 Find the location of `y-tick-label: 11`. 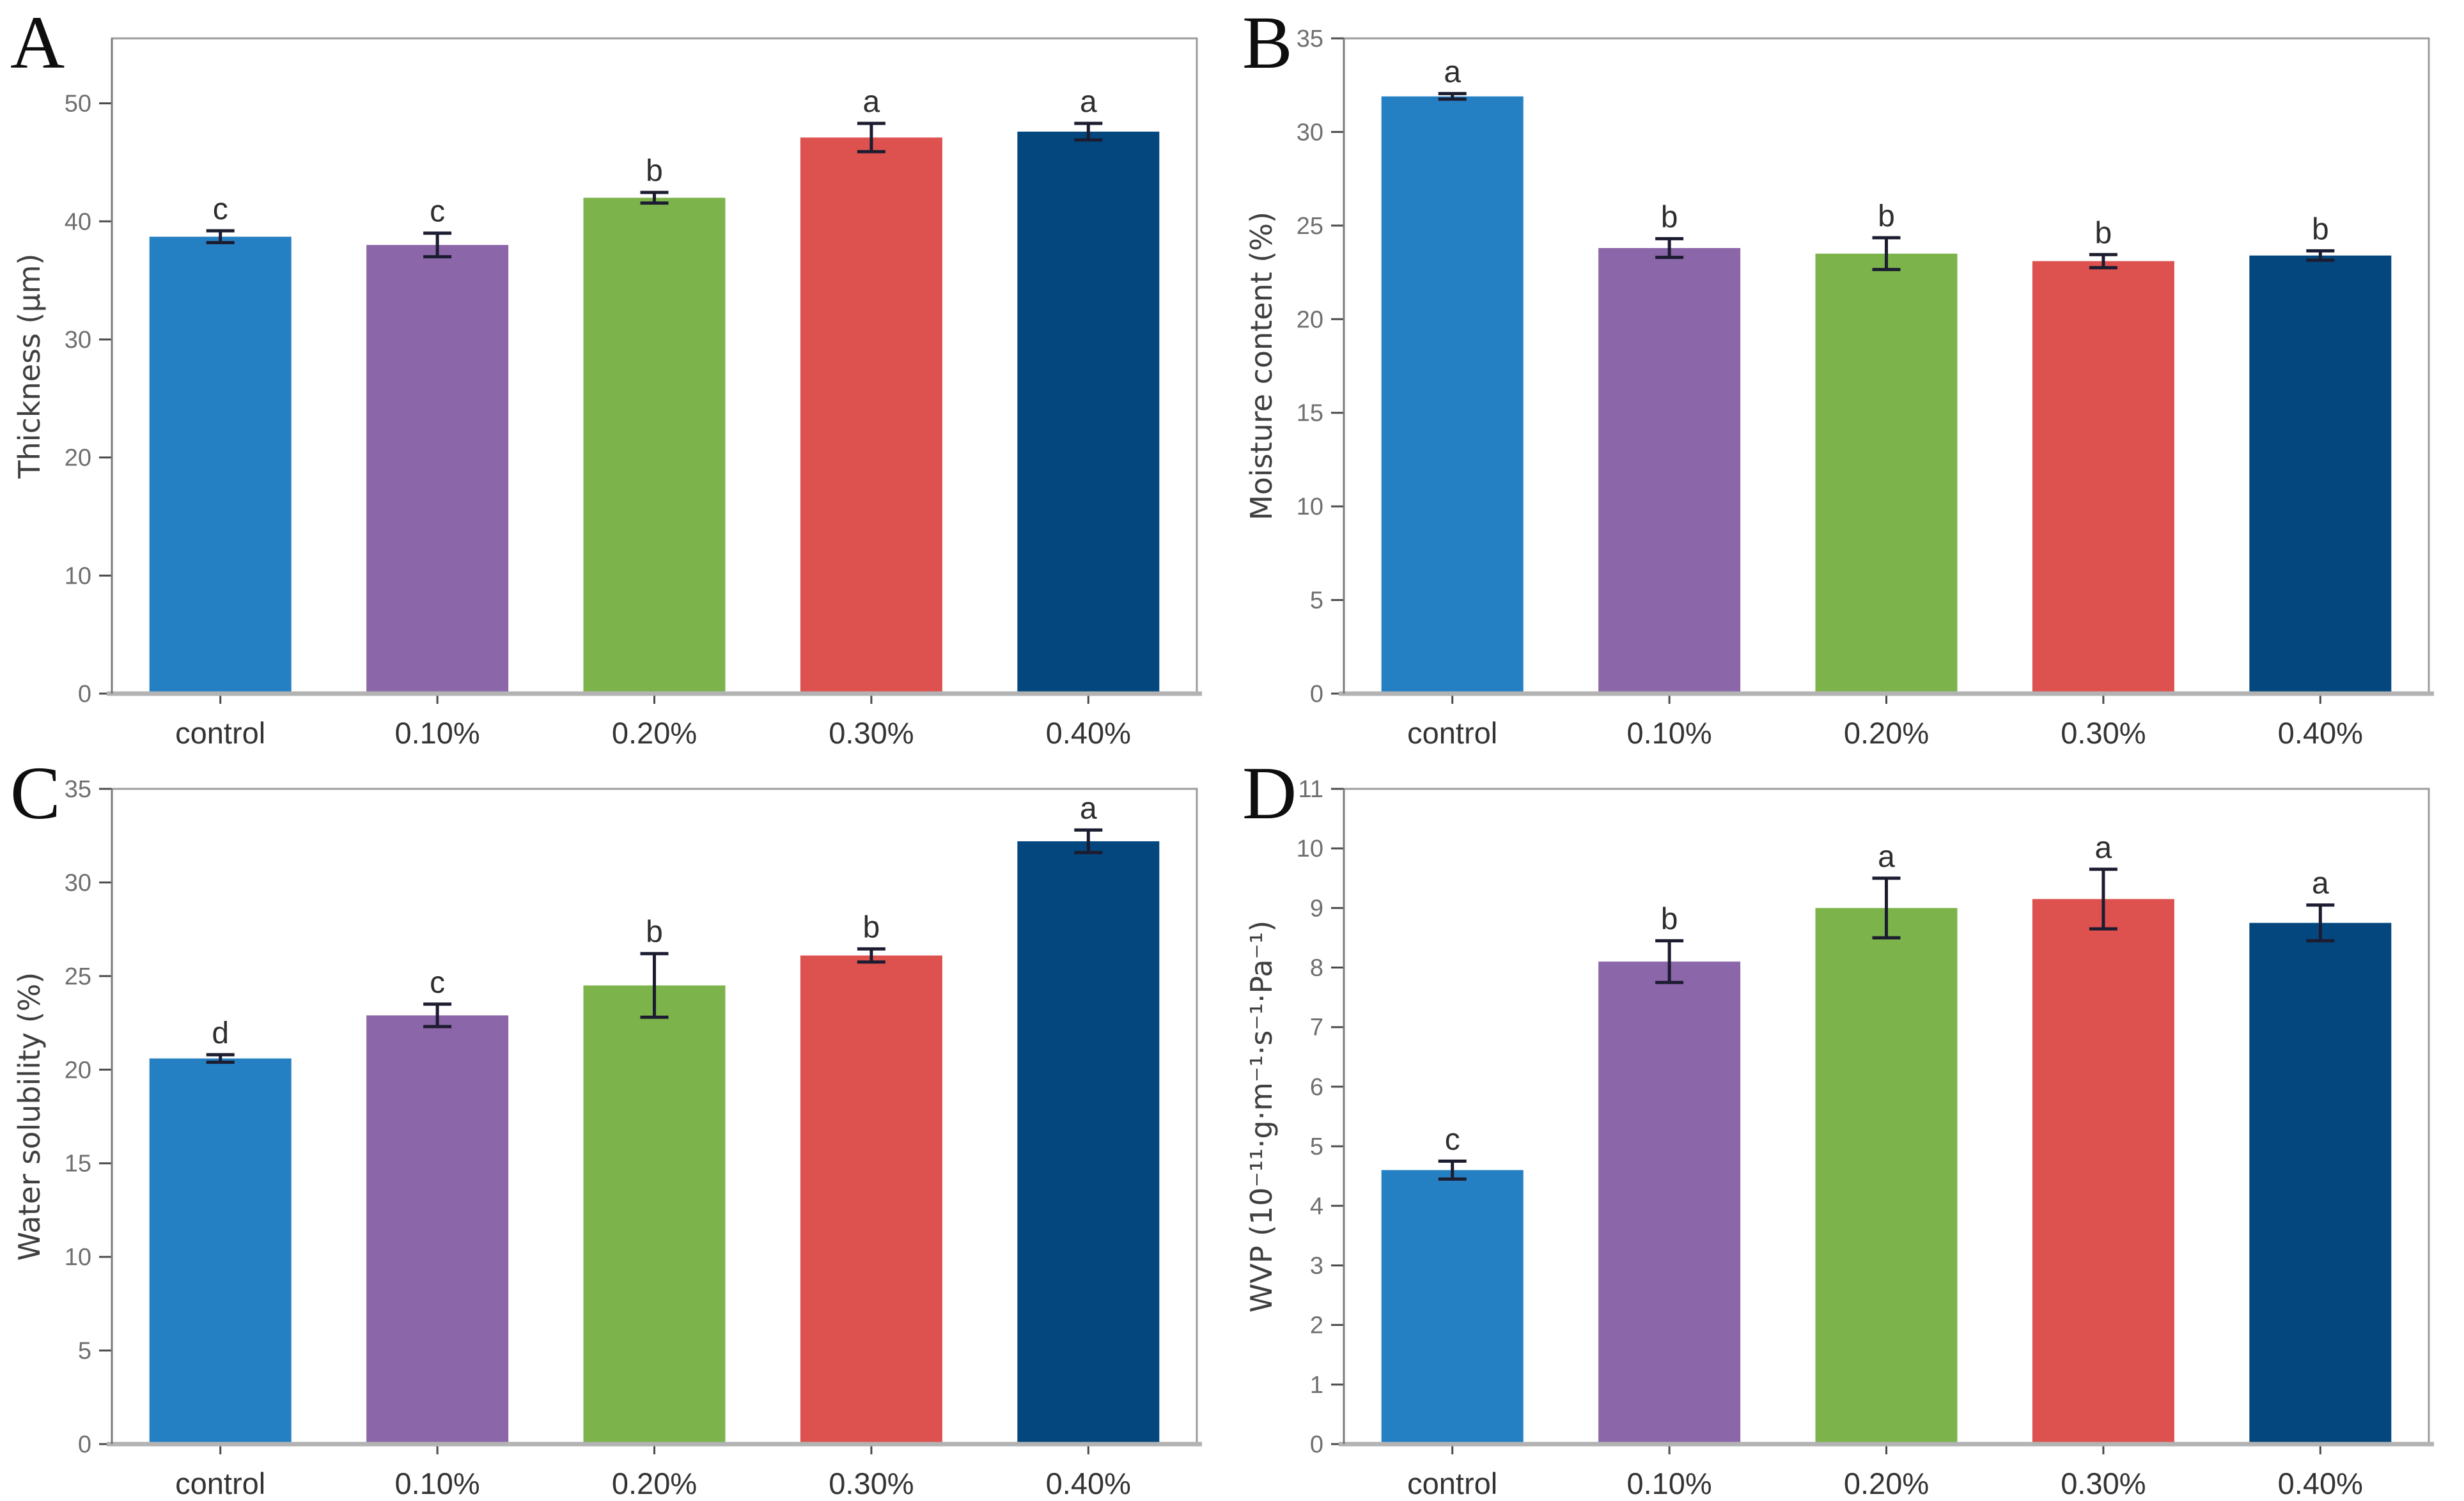

y-tick-label: 11 is located at coordinates (1310, 790).